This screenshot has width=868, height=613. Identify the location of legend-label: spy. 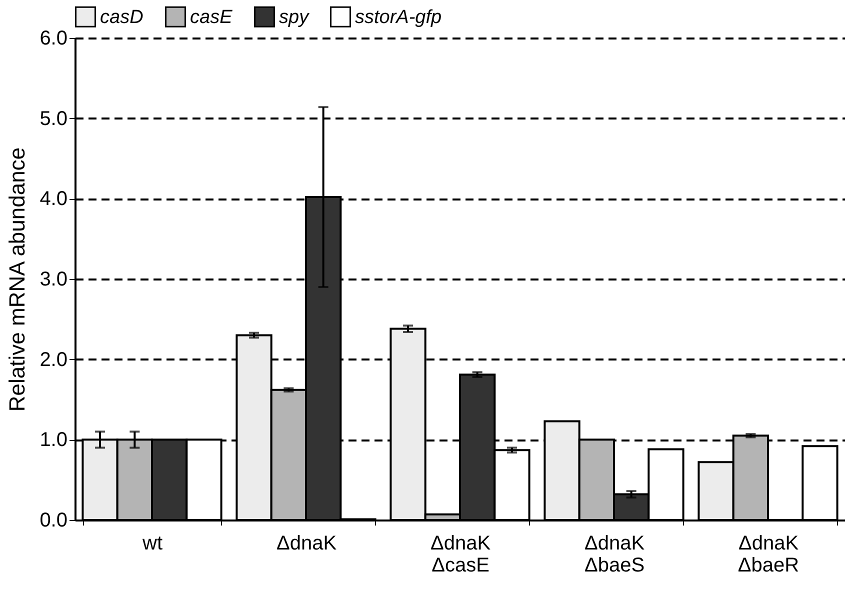
(294, 17).